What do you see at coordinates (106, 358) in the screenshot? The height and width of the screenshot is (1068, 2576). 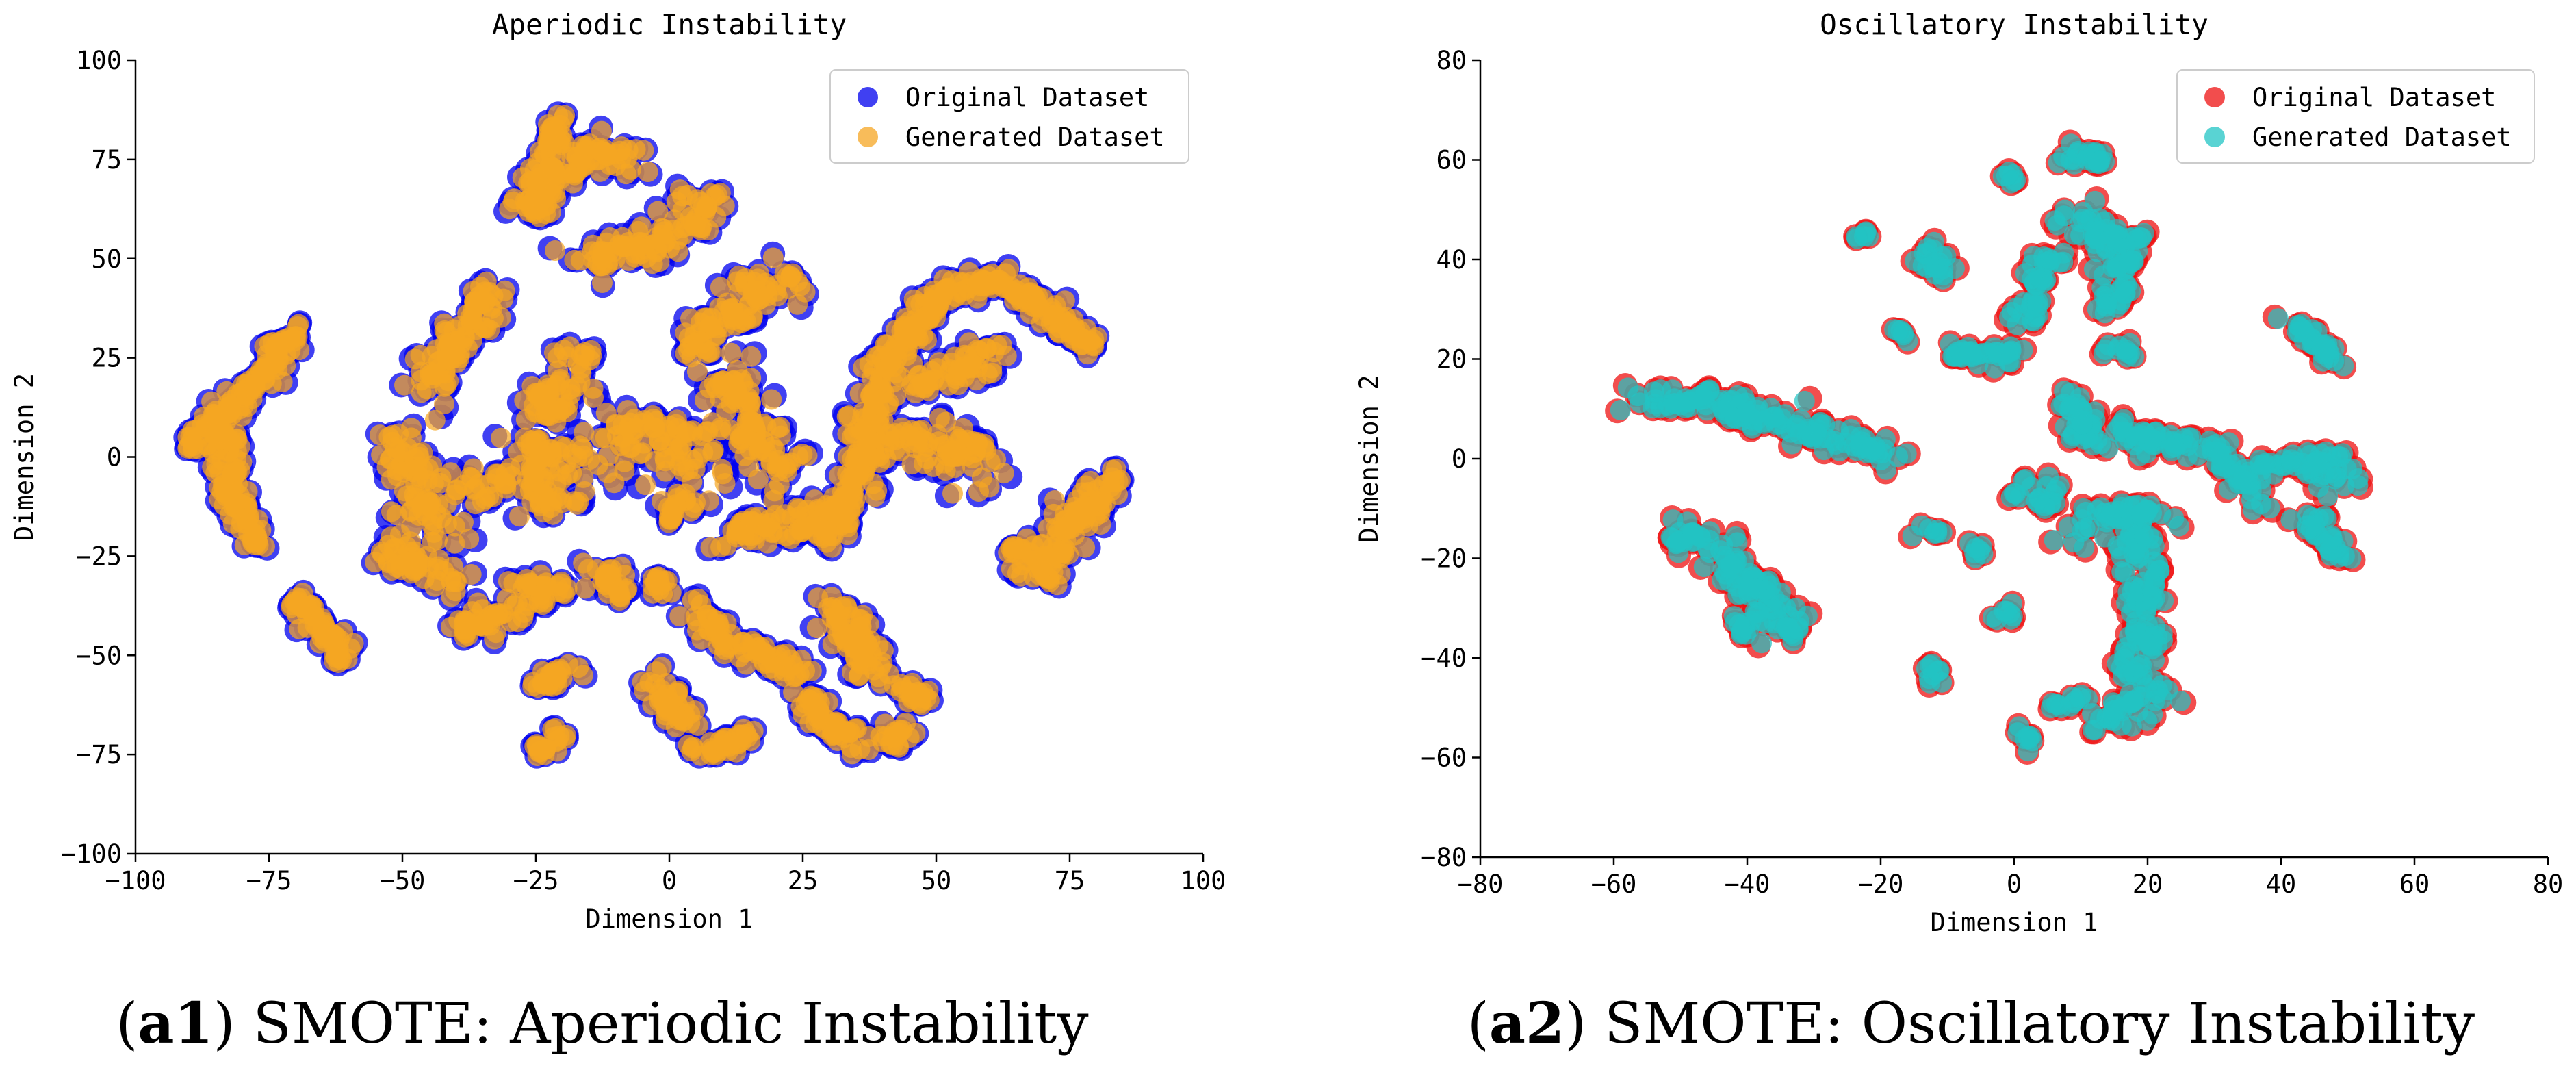 I see `y-tick-label: 25` at bounding box center [106, 358].